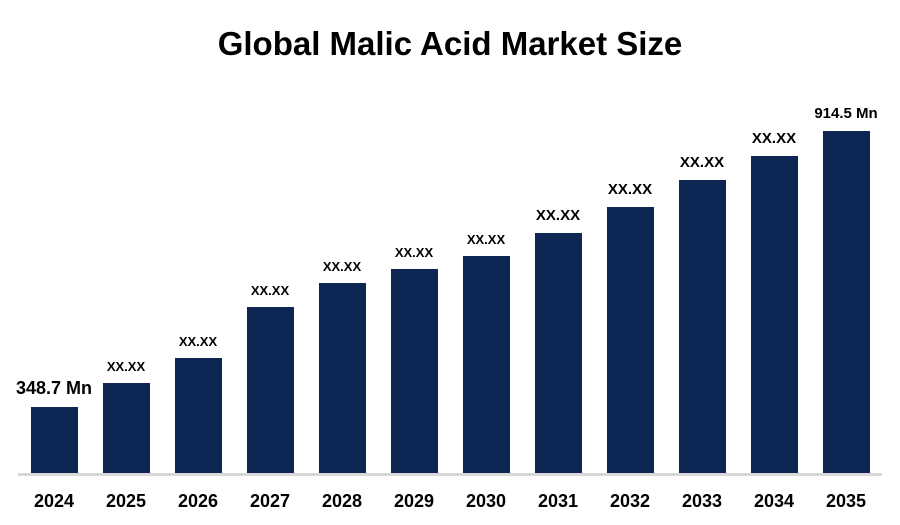 This screenshot has width=900, height=525. What do you see at coordinates (486, 501) in the screenshot?
I see `x-tick-2030: 2030` at bounding box center [486, 501].